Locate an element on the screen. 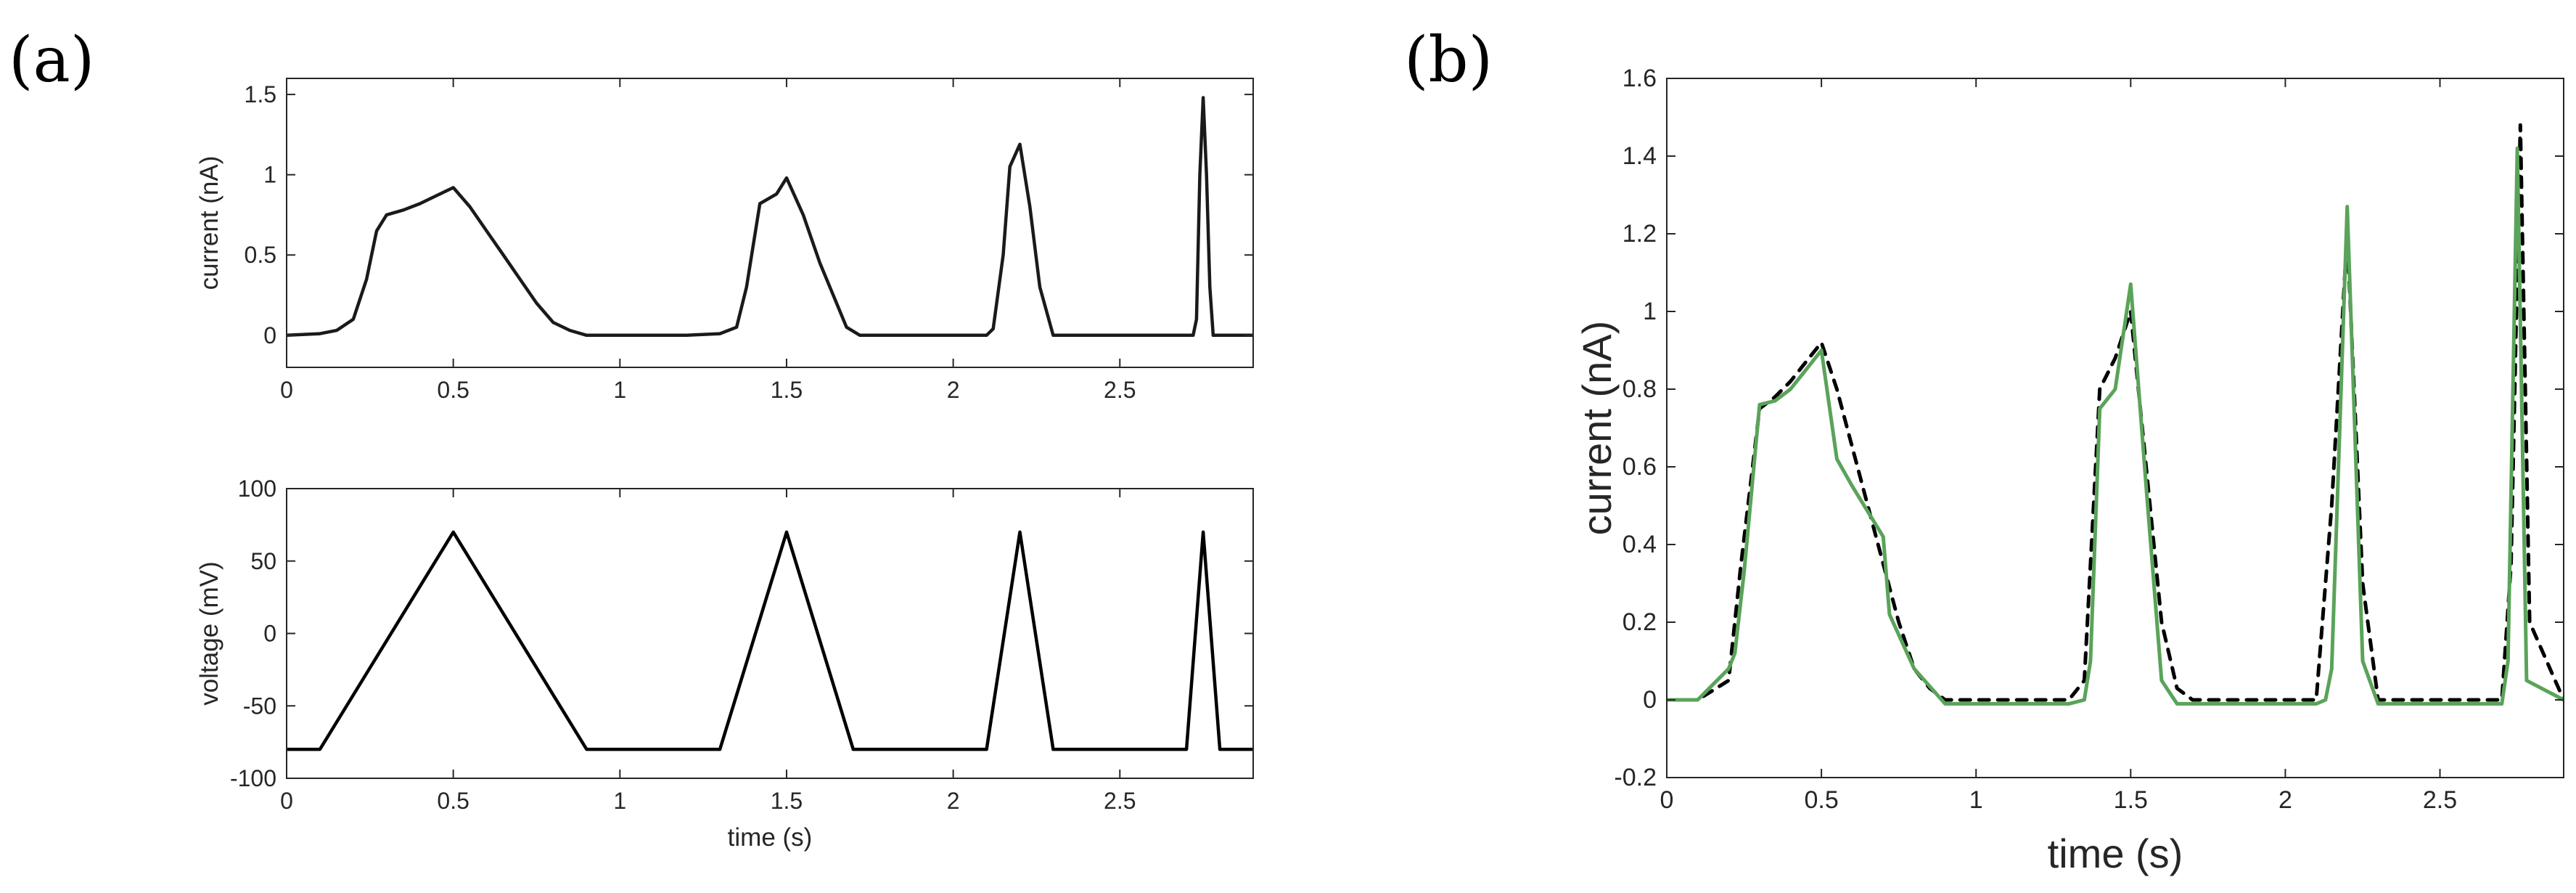 The height and width of the screenshot is (893, 2576). chart-a-top: 0 0.5 1 1.5 2 2.5 0 0.5 1 1.5 current (nA) is located at coordinates (724, 240).